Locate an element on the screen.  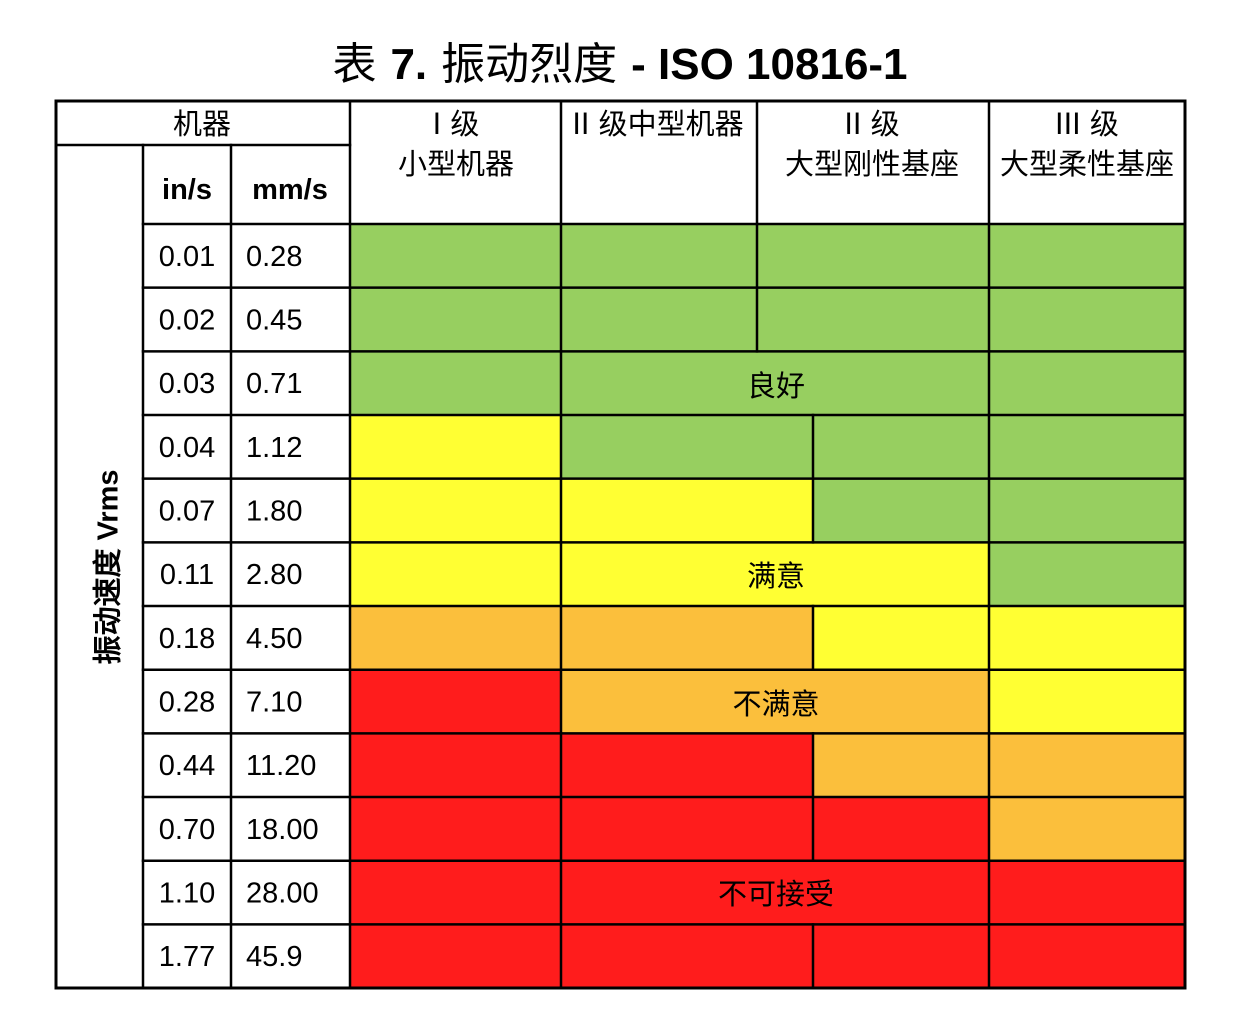
title-prefix: 表 is located at coordinates (354, 64).